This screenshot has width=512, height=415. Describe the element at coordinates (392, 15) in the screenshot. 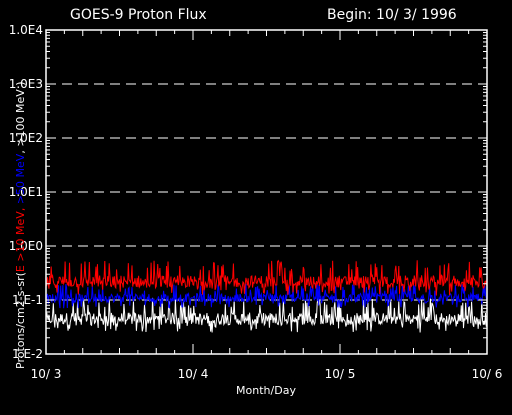

I see `chart-begin-date: Begin: 10/ 3/ 1996` at that location.